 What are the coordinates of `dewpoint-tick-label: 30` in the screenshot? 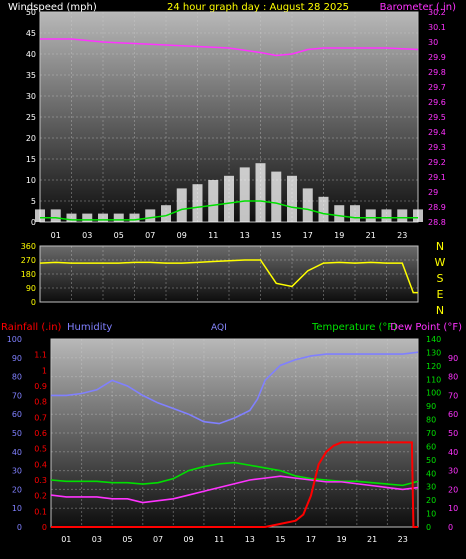 It's located at (453, 471).